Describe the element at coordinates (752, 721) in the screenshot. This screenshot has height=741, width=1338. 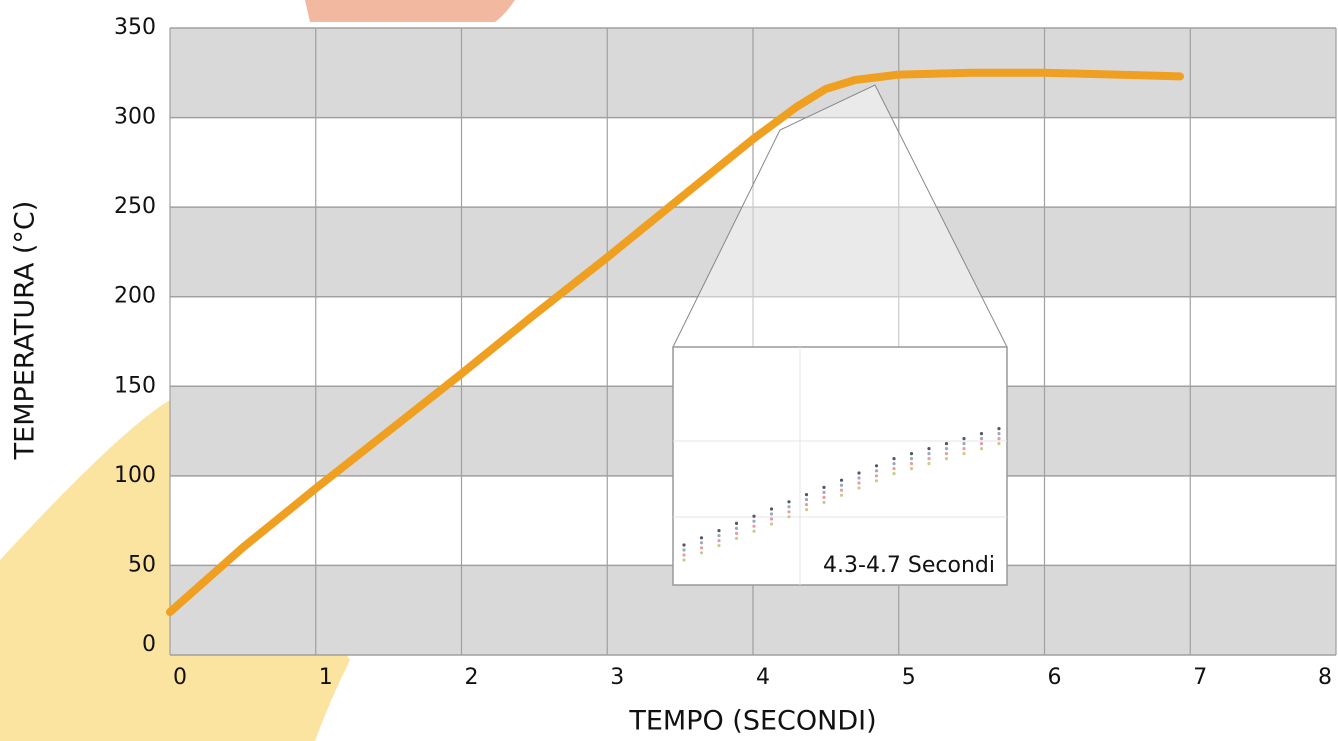
I see `x-axis-title: TEMPO (SECONDI)` at that location.